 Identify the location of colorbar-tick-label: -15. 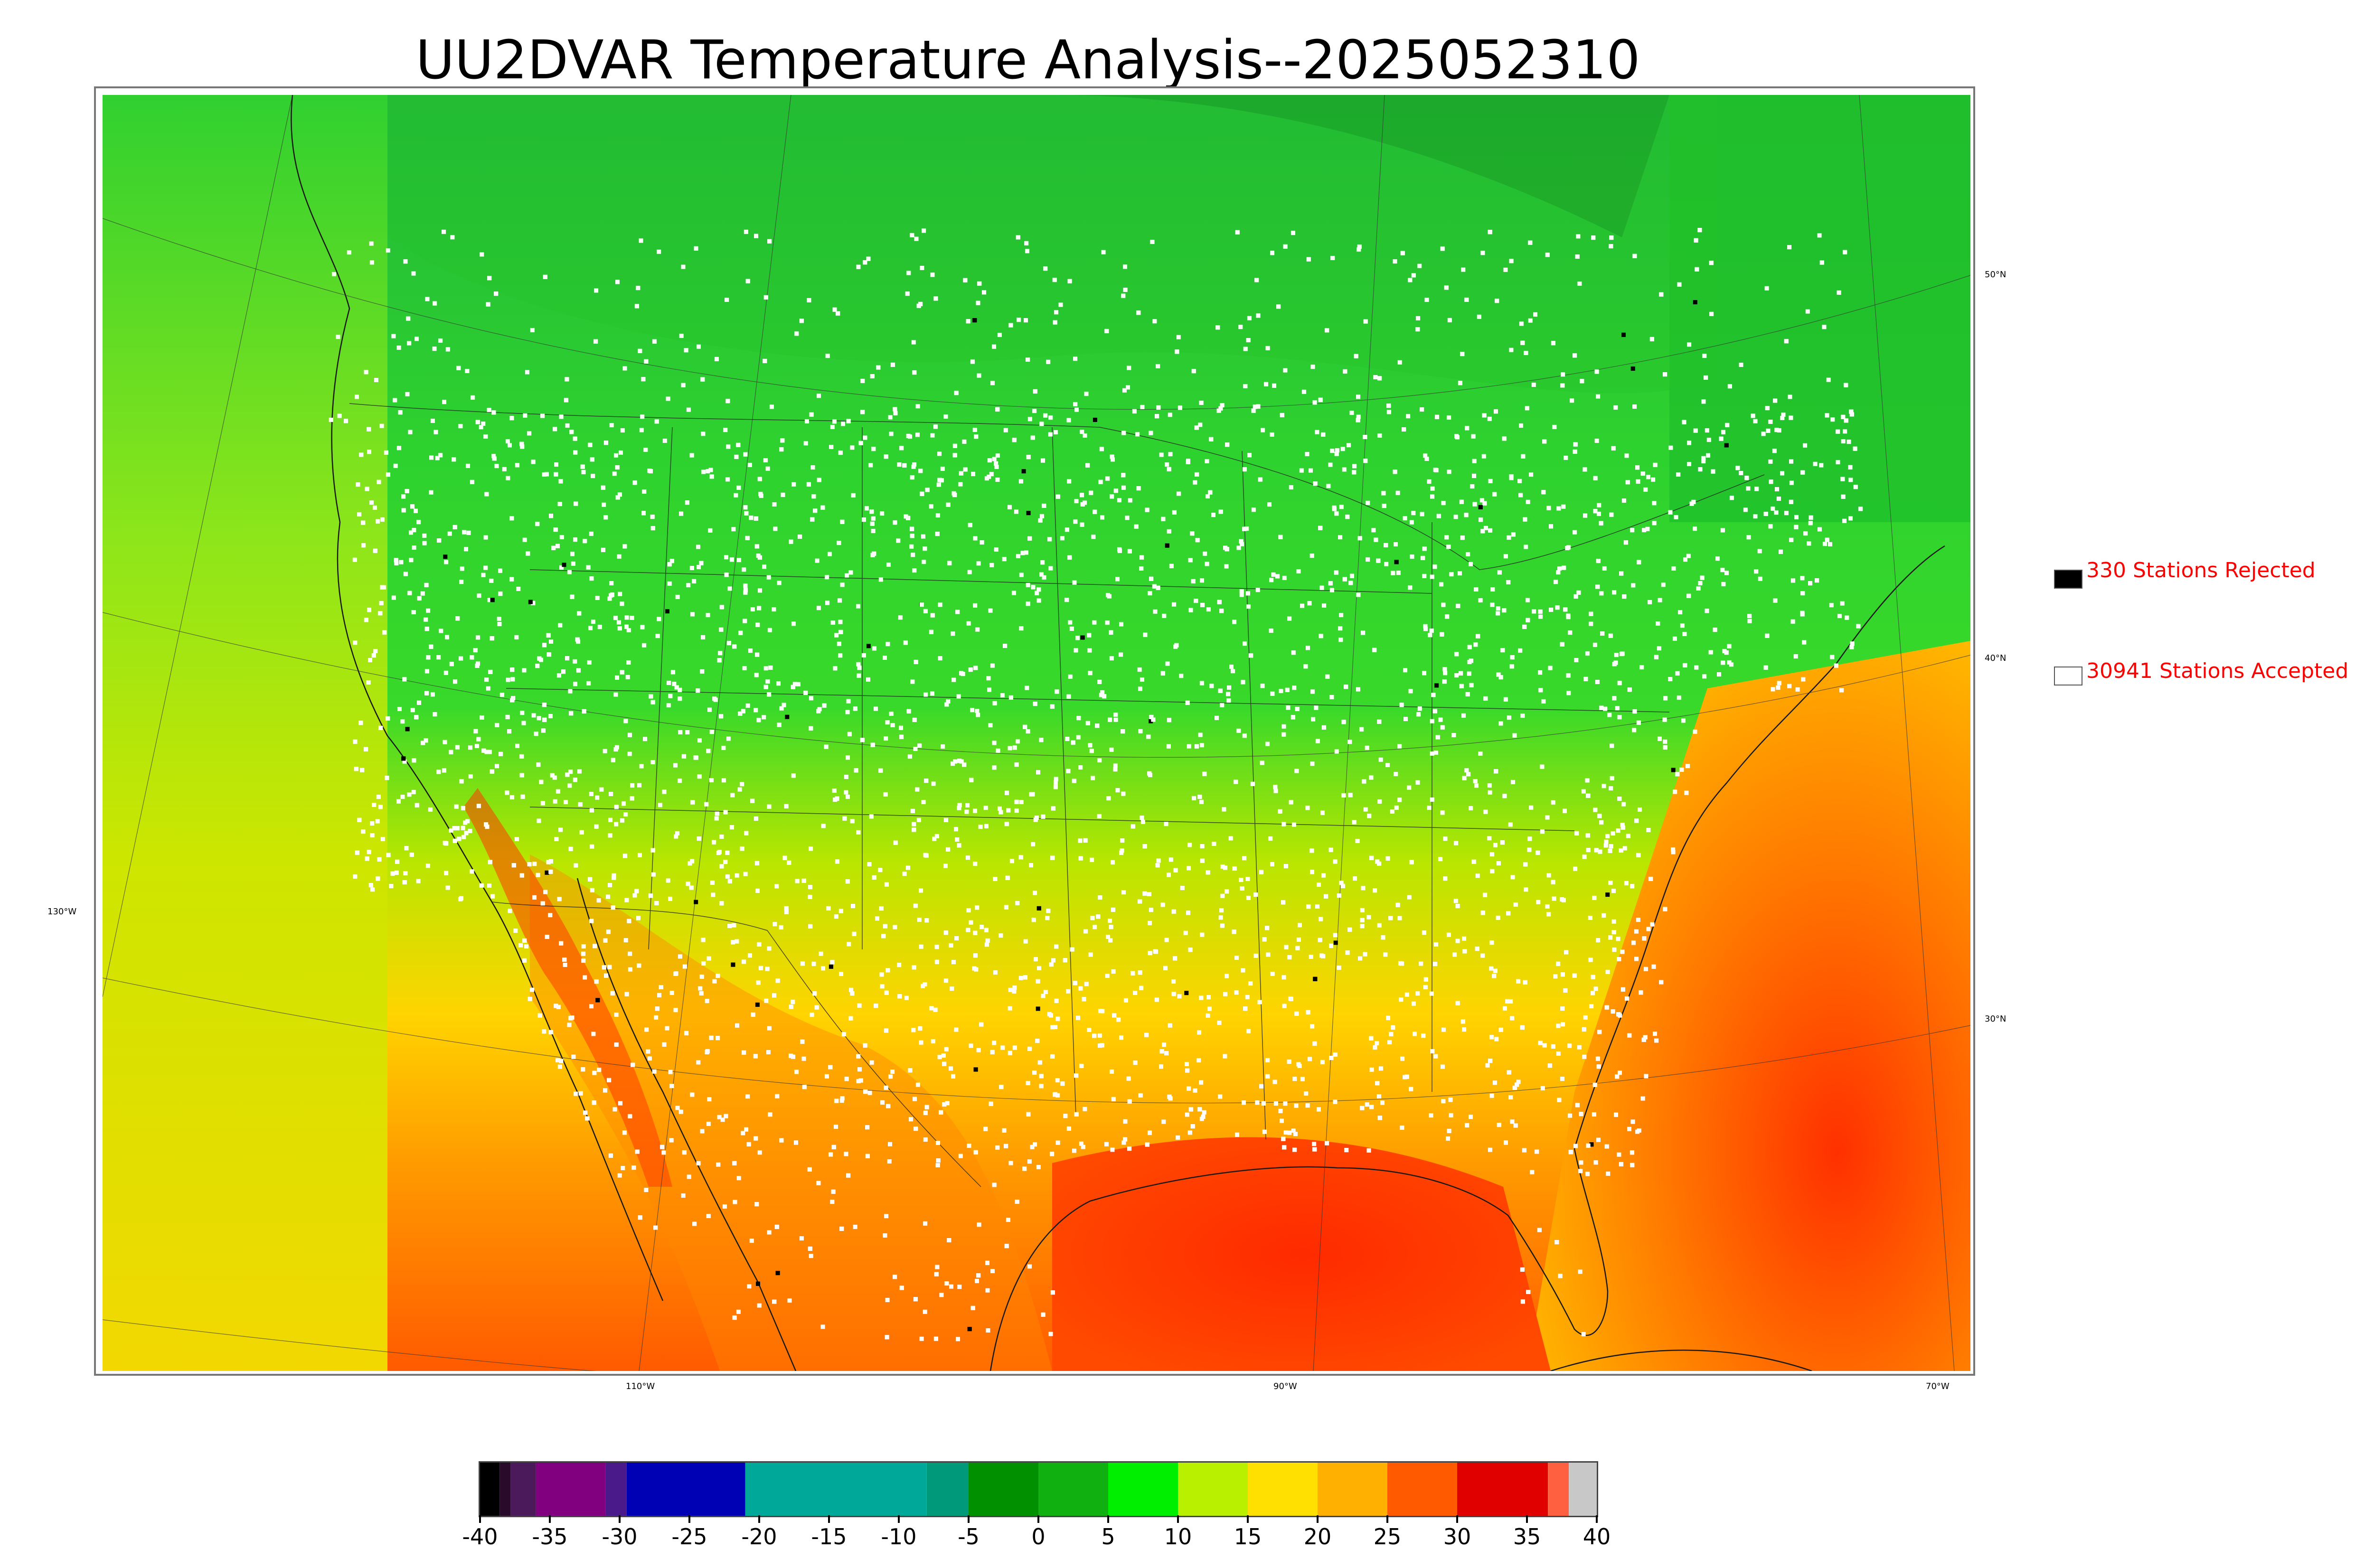
(829, 1537).